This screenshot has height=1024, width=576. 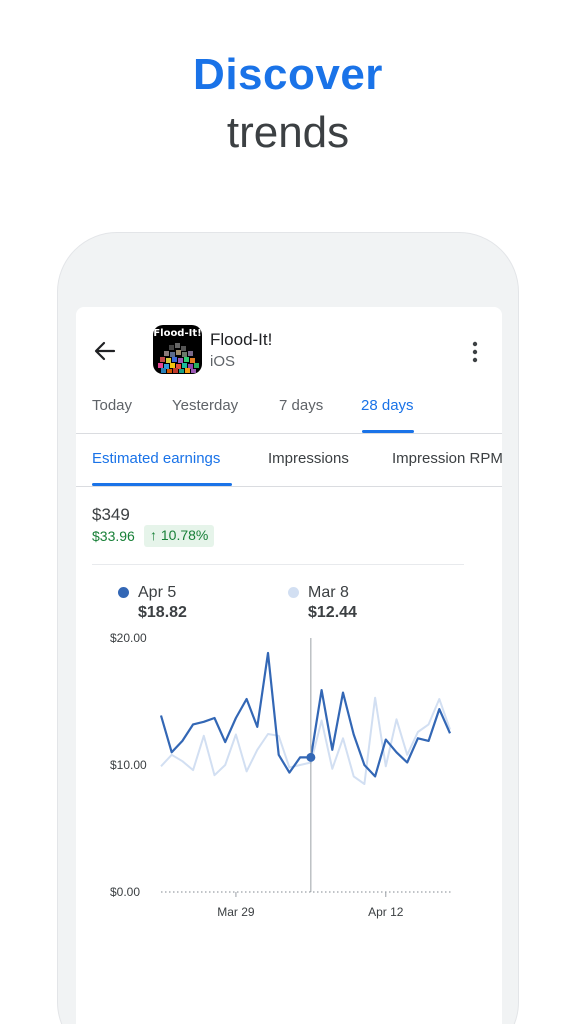 I want to click on promo-title-line1: Discover, so click(x=288, y=74).